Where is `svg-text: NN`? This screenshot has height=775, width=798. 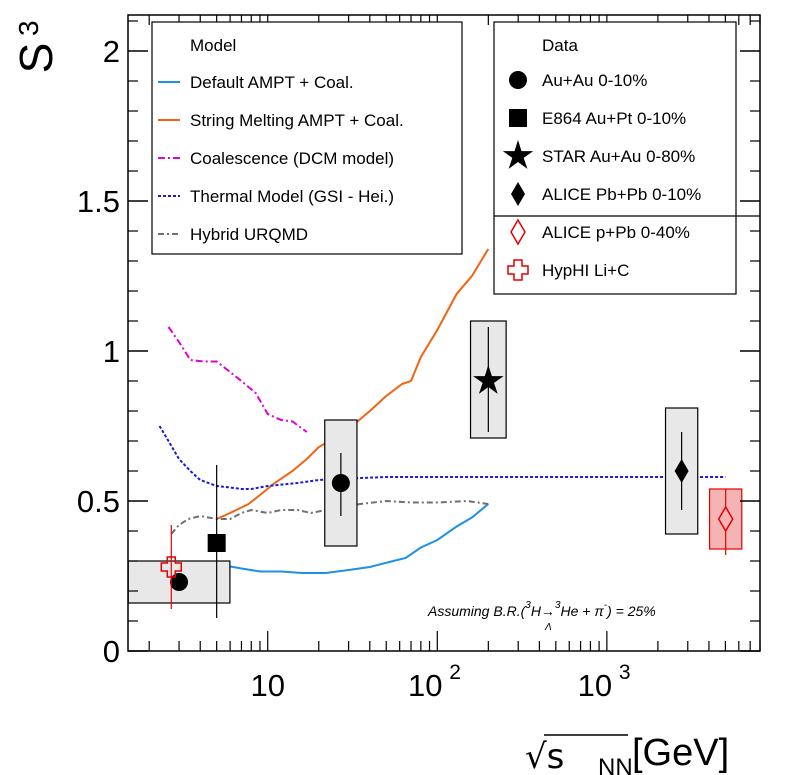 svg-text: NN is located at coordinates (615, 764).